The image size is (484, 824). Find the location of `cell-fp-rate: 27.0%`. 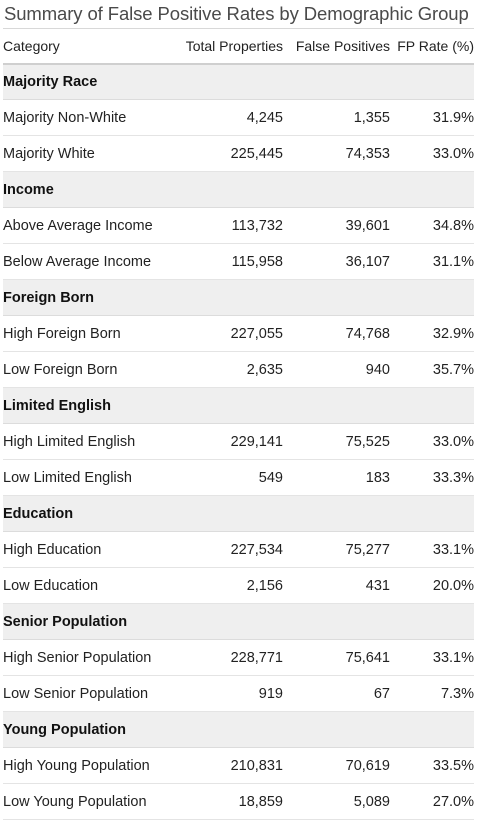

cell-fp-rate: 27.0% is located at coordinates (432, 801).